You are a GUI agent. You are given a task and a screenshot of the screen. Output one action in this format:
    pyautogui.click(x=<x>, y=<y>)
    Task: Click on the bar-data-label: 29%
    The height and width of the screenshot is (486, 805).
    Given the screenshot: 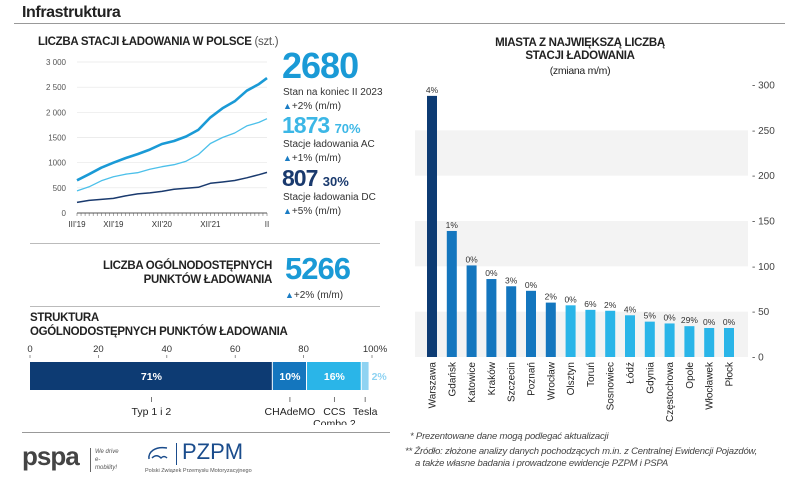 What is the action you would take?
    pyautogui.click(x=689, y=320)
    